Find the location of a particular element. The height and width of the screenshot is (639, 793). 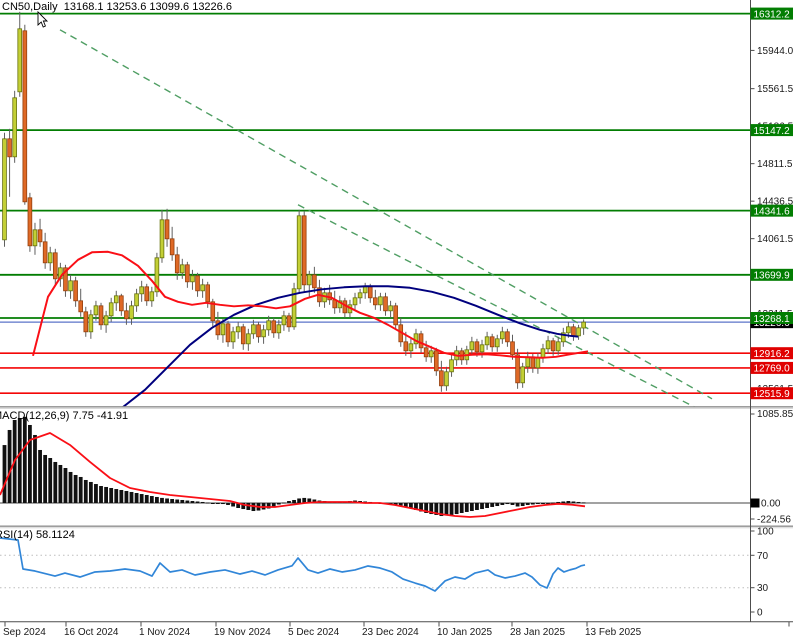

price-level-badge: 13268.1 is located at coordinates (771, 318).